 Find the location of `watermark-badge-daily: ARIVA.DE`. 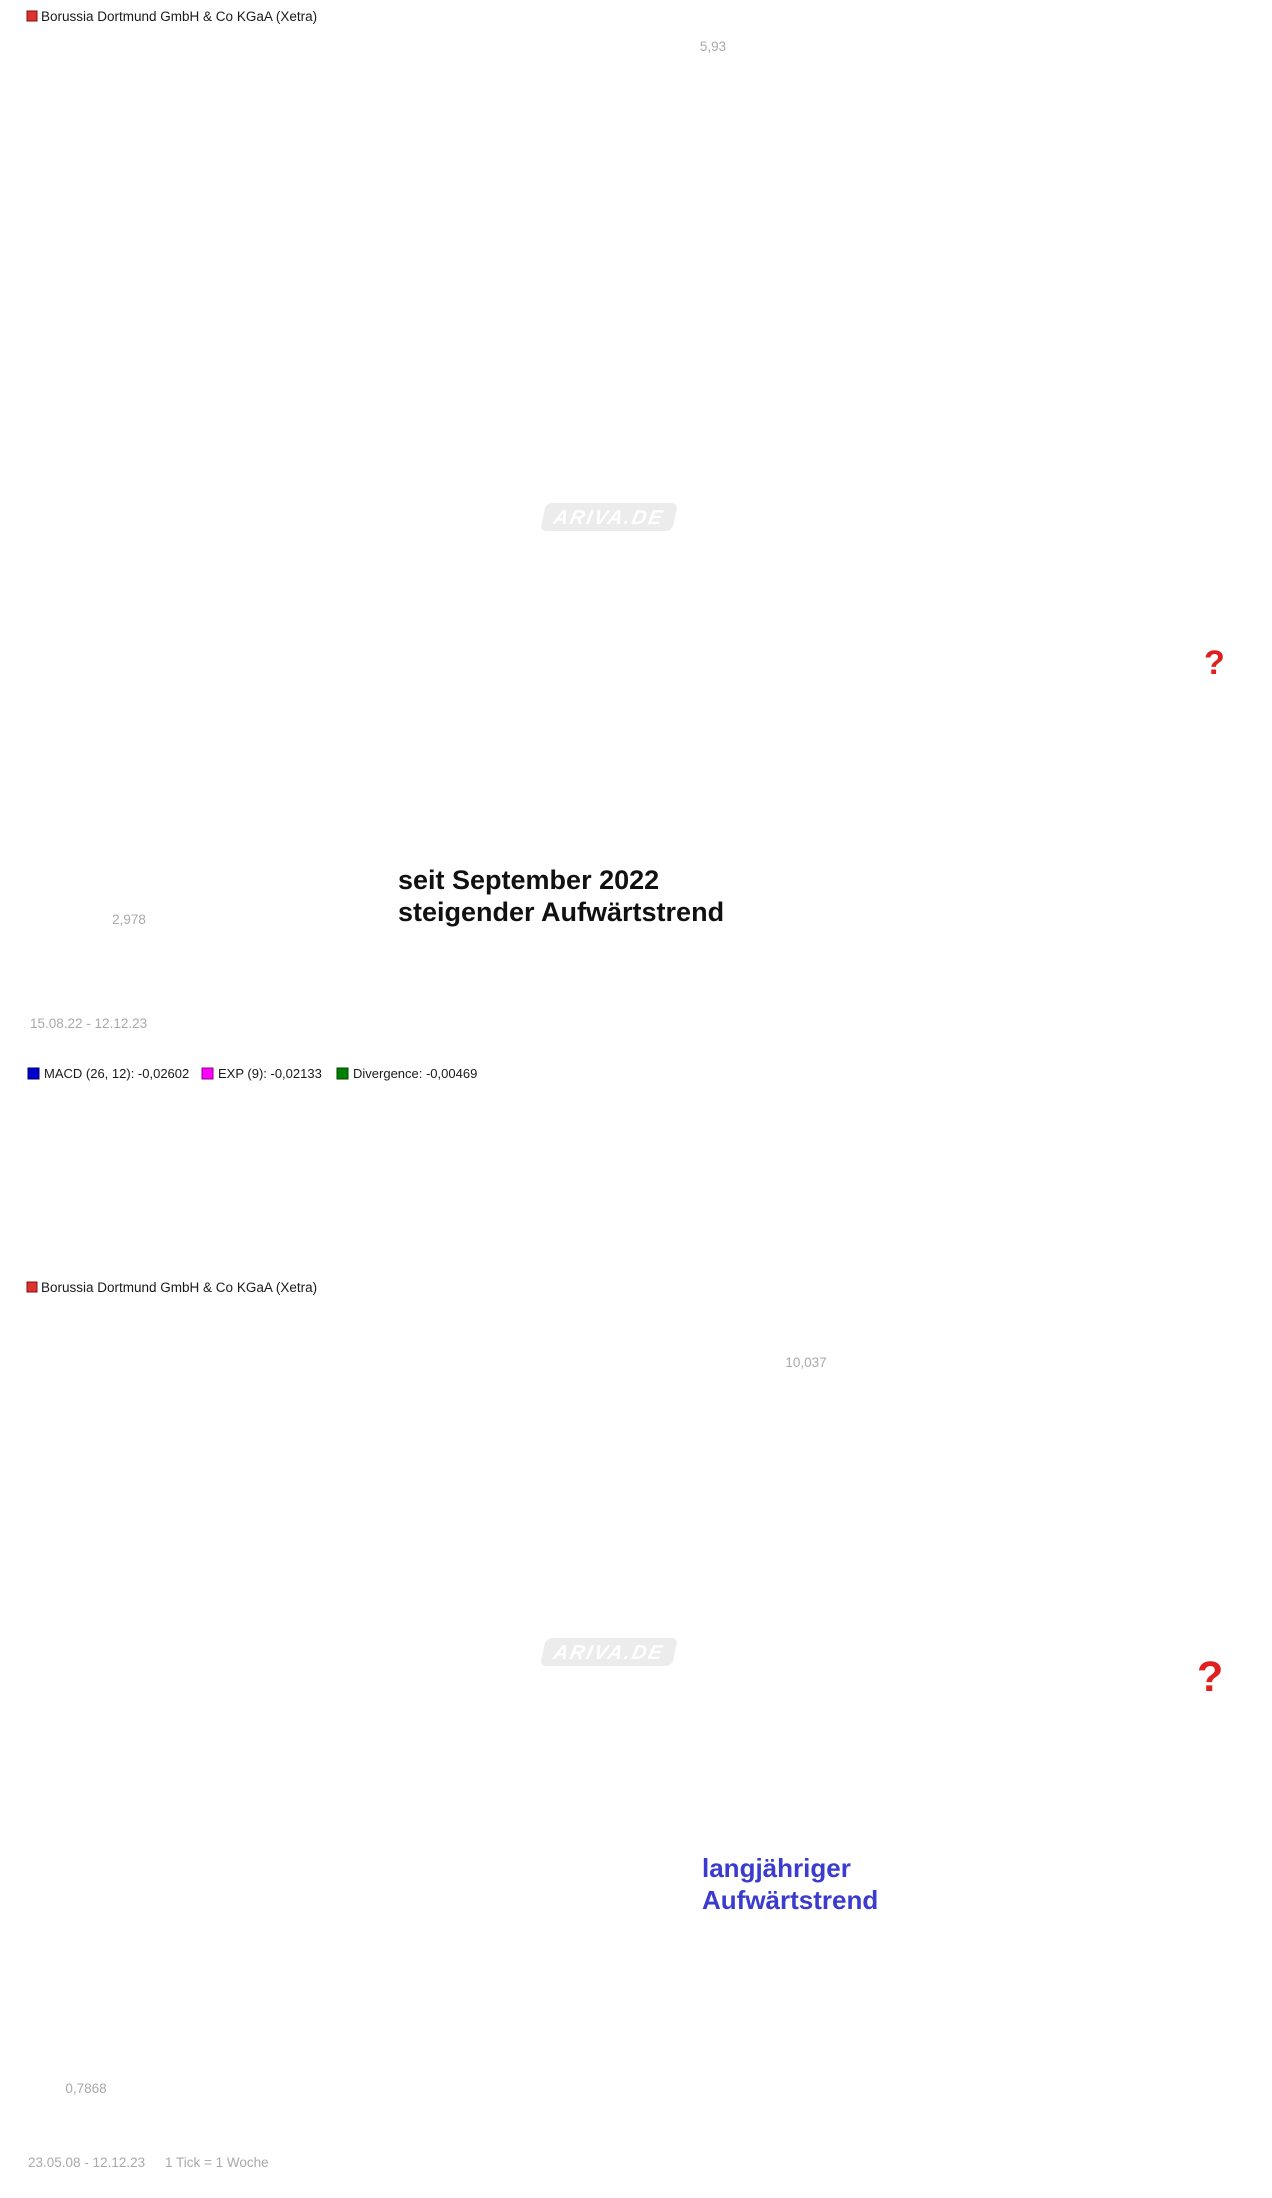

watermark-badge-daily: ARIVA.DE is located at coordinates (609, 517).